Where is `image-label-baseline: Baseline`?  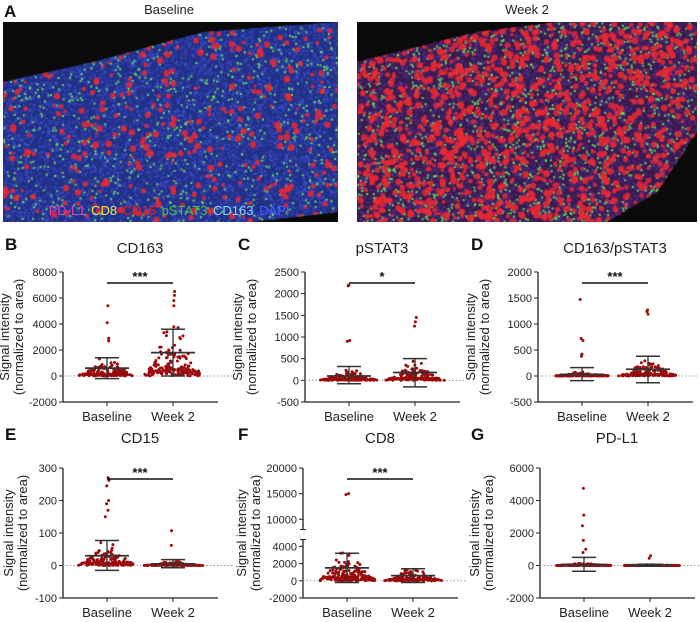 image-label-baseline: Baseline is located at coordinates (169, 9).